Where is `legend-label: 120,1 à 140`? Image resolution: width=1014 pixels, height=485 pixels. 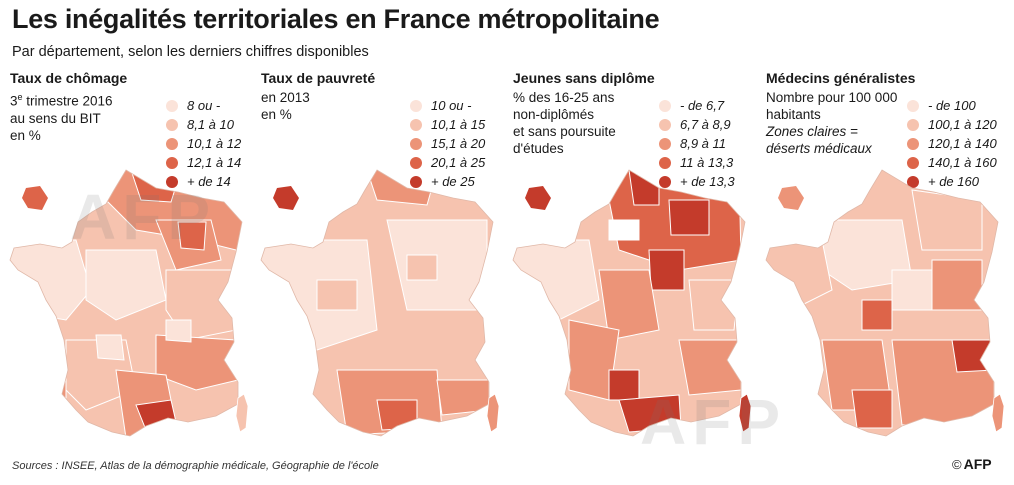
legend-label: 120,1 à 140 is located at coordinates (962, 143).